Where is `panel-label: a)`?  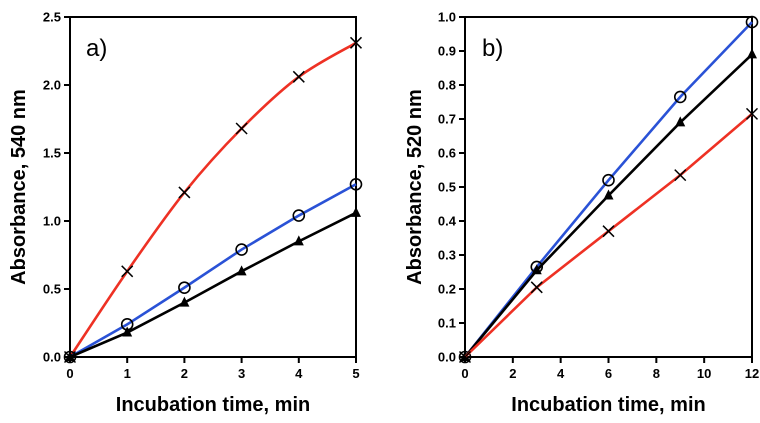 panel-label: a) is located at coordinates (96, 48).